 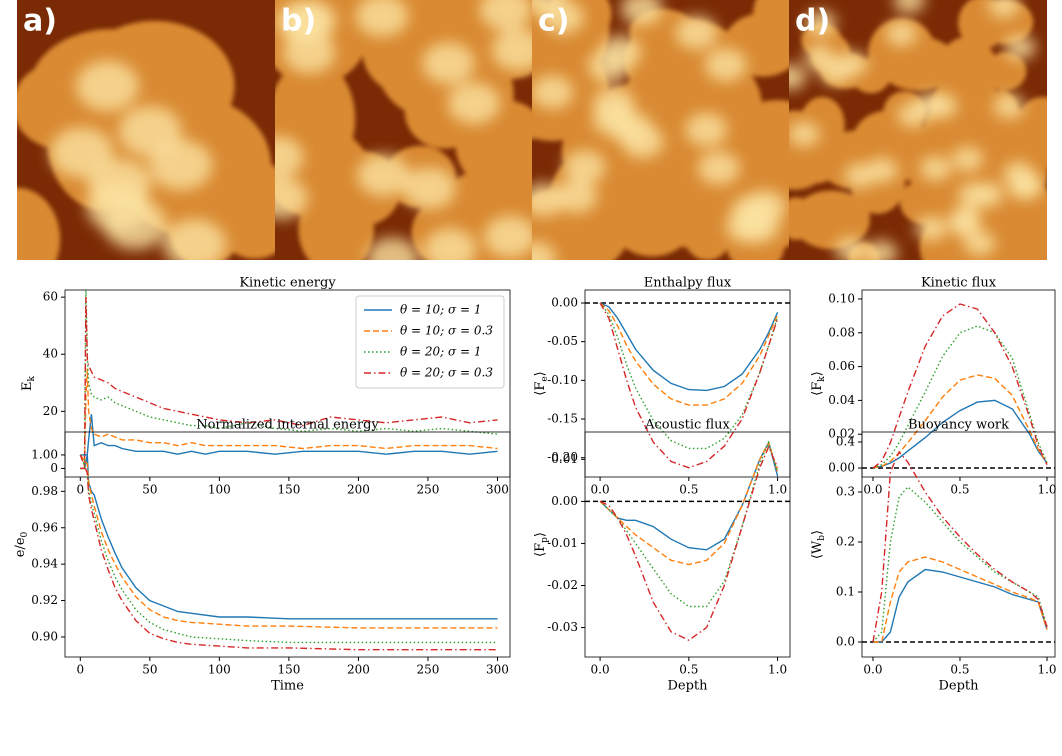 What do you see at coordinates (845, 642) in the screenshot?
I see `y-tick-label: 0.0` at bounding box center [845, 642].